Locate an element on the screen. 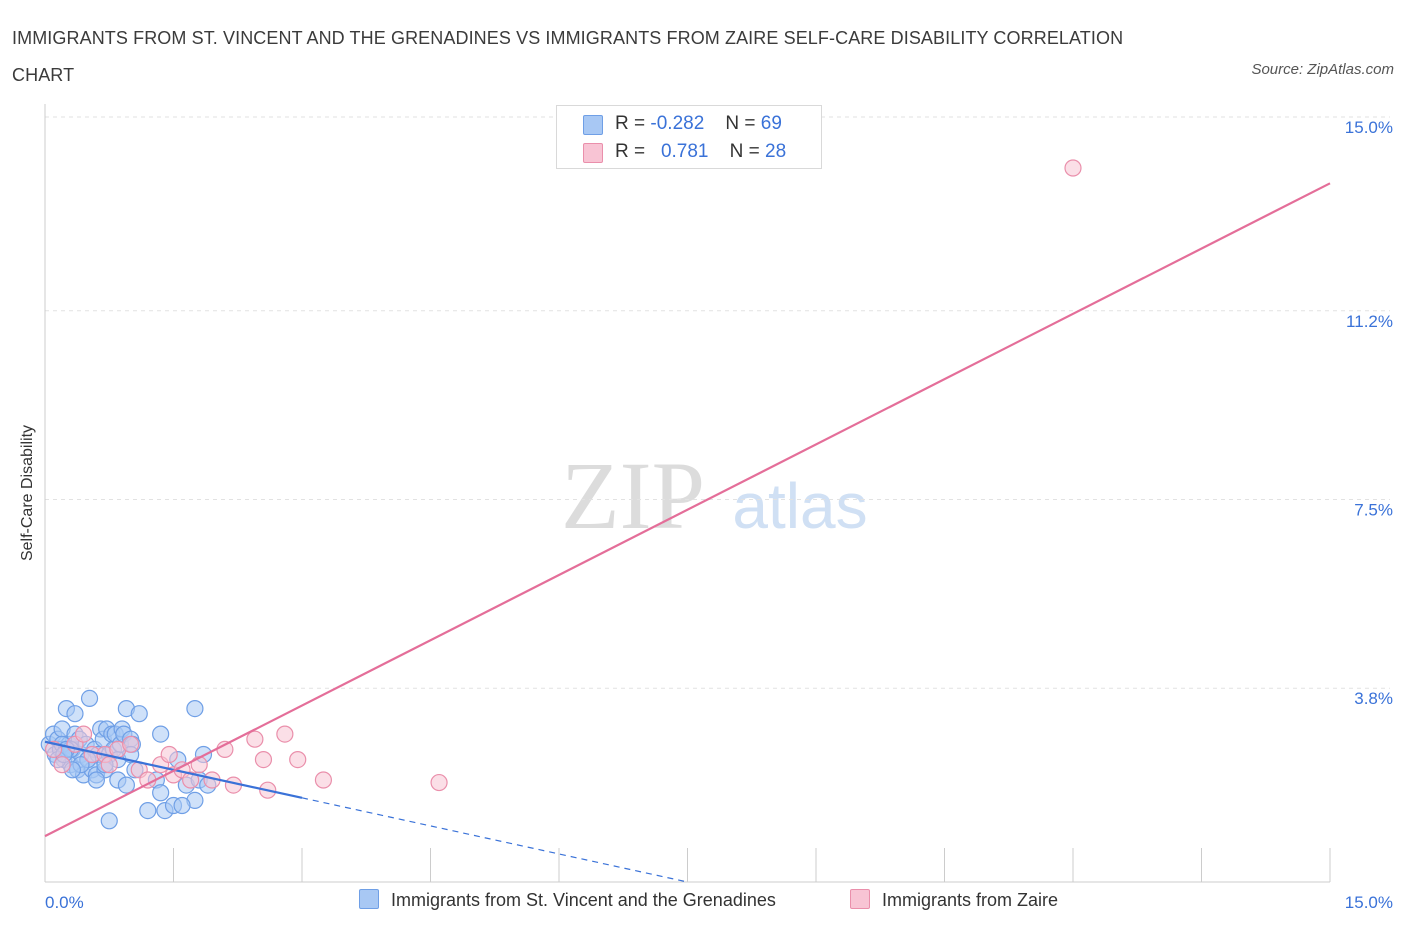  bottom-legend-zaire: Immigrants from Zaire is located at coordinates (954, 900).